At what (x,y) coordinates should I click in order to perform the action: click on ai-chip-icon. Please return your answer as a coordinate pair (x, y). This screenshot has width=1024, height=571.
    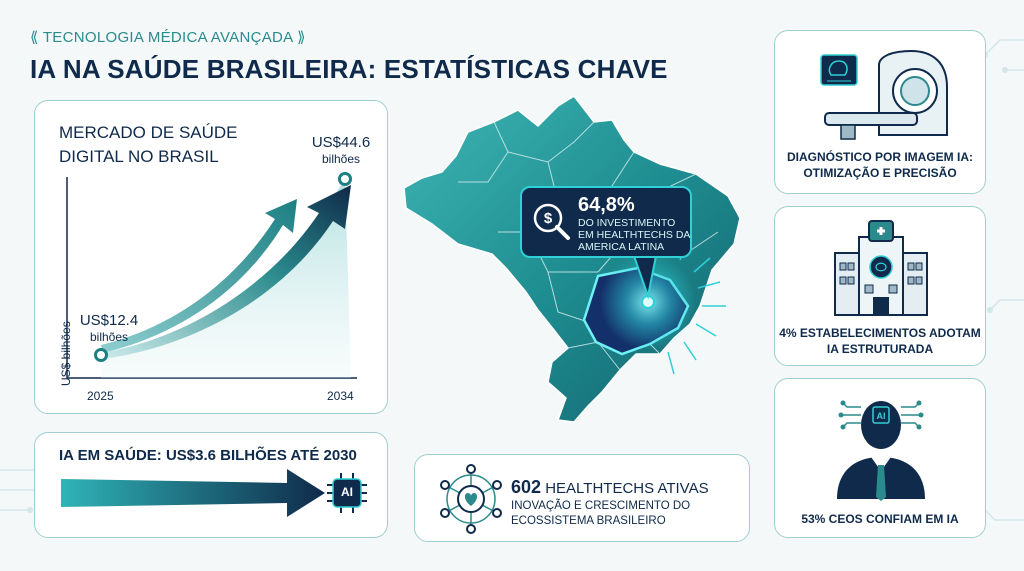
    Looking at the image, I should click on (347, 493).